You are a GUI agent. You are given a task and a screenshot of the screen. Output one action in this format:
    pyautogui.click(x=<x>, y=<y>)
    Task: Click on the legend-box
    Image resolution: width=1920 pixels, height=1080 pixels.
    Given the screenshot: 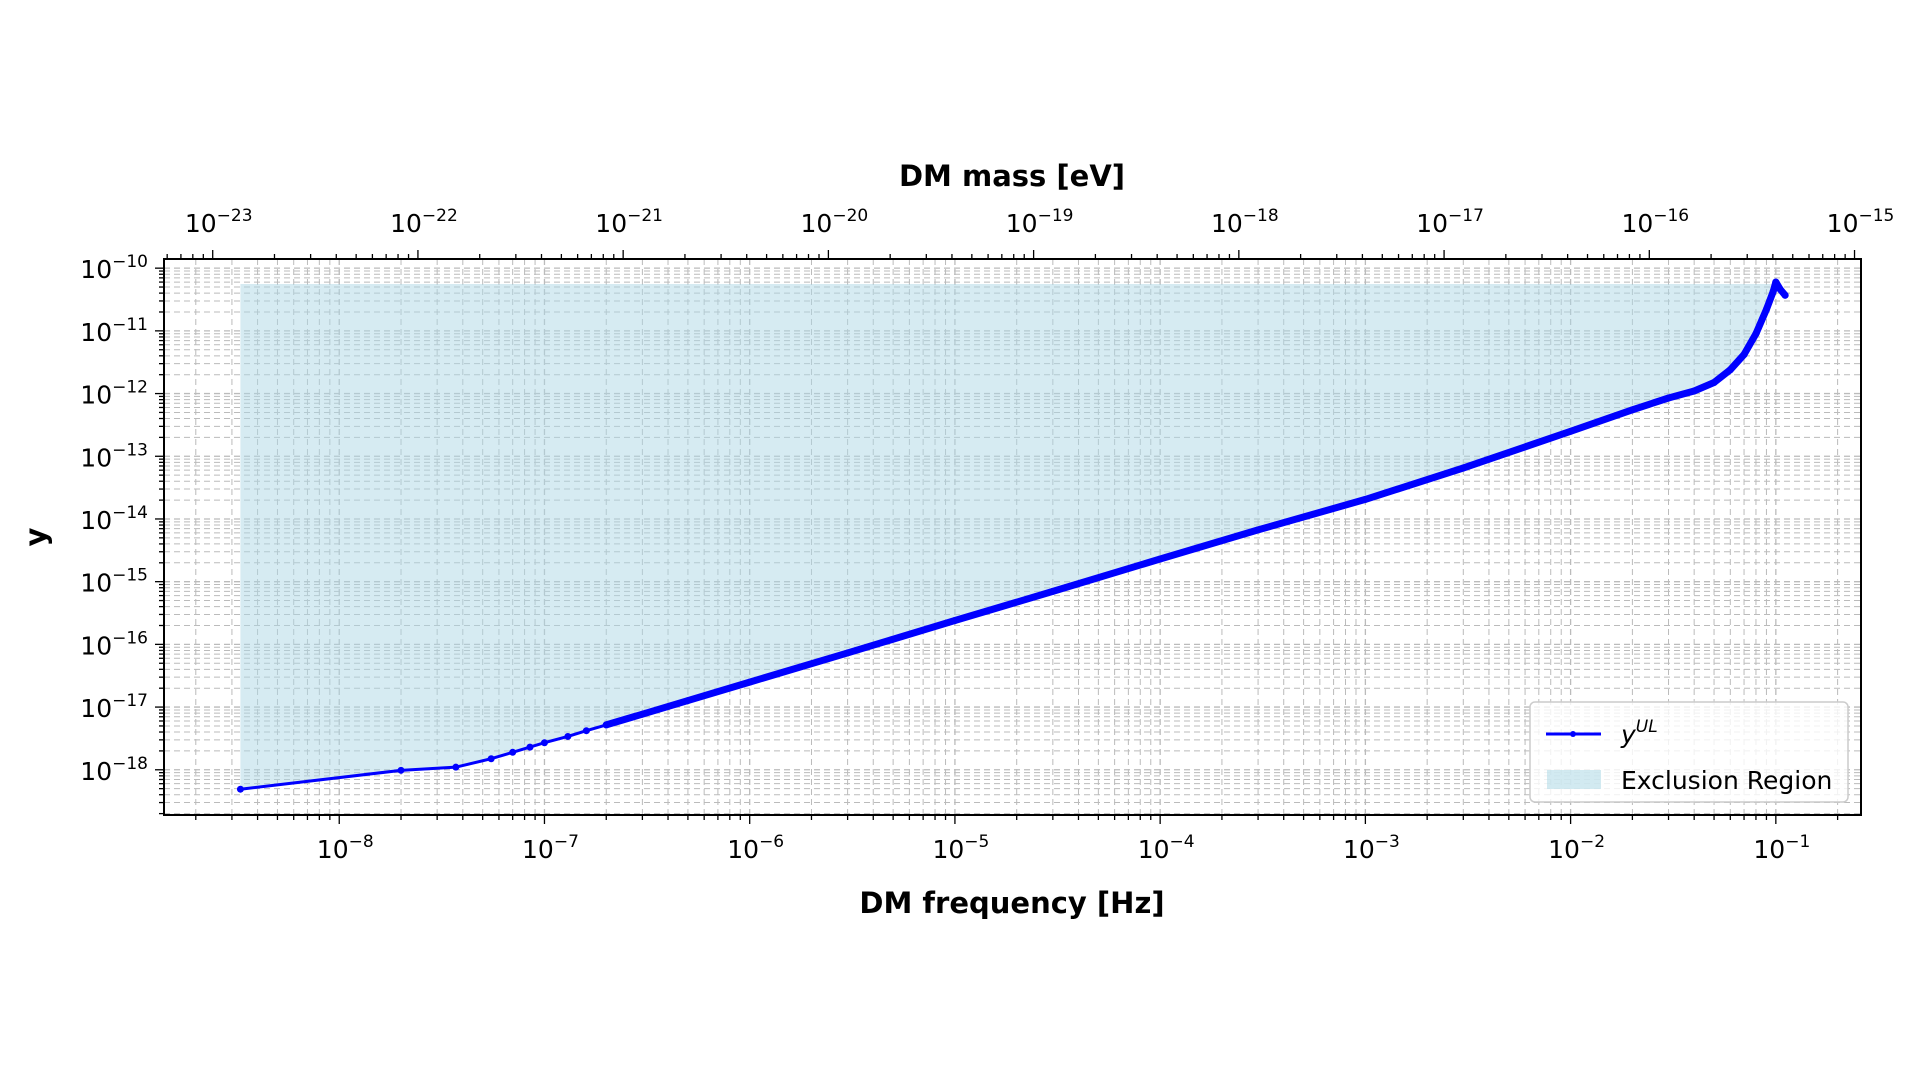 What is the action you would take?
    pyautogui.click(x=1689, y=752)
    